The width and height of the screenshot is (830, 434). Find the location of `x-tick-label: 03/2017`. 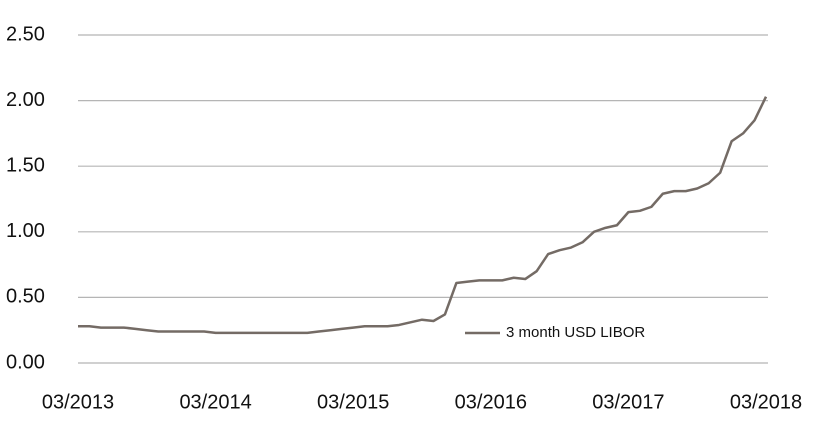

x-tick-label: 03/2017 is located at coordinates (628, 402).